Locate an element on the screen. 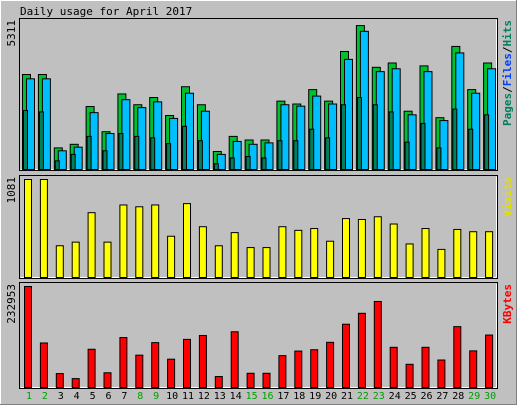  x-tick-label-day-14: 14 is located at coordinates (236, 396).